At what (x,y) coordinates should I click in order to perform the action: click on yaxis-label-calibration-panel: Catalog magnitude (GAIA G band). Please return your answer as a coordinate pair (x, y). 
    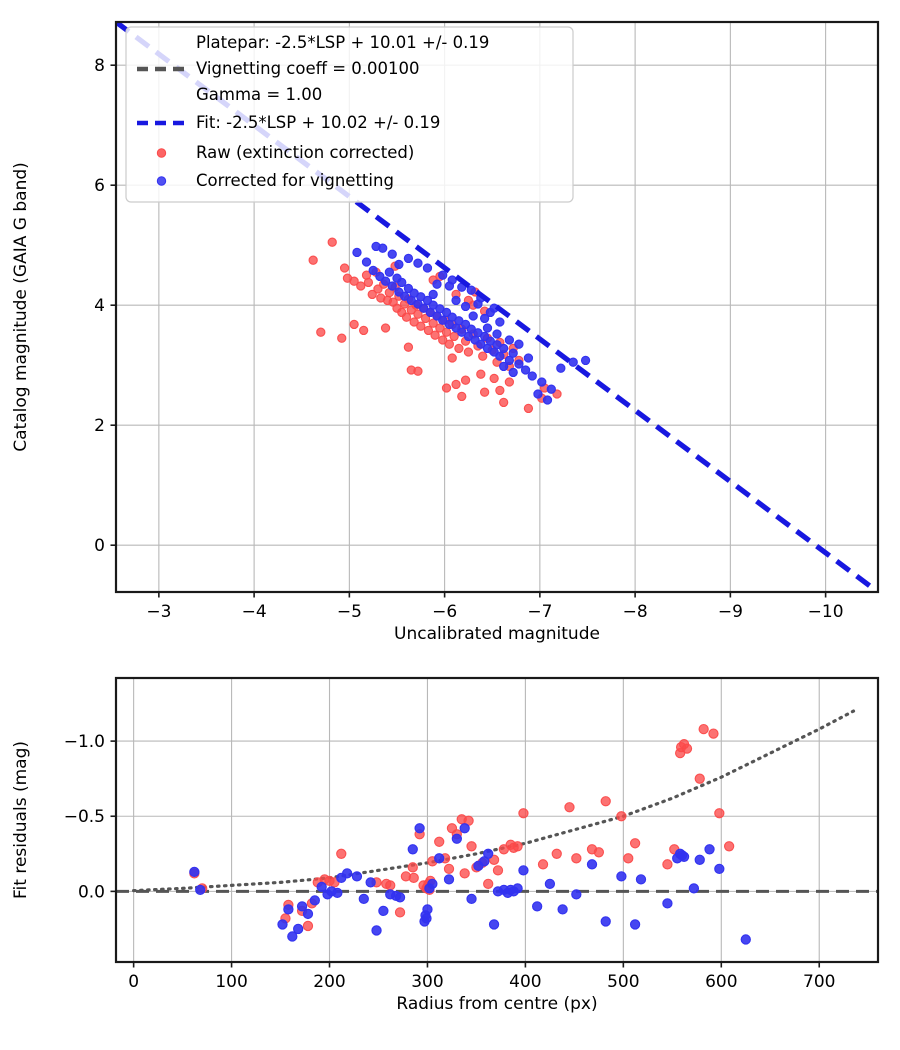
    Looking at the image, I should click on (21, 307).